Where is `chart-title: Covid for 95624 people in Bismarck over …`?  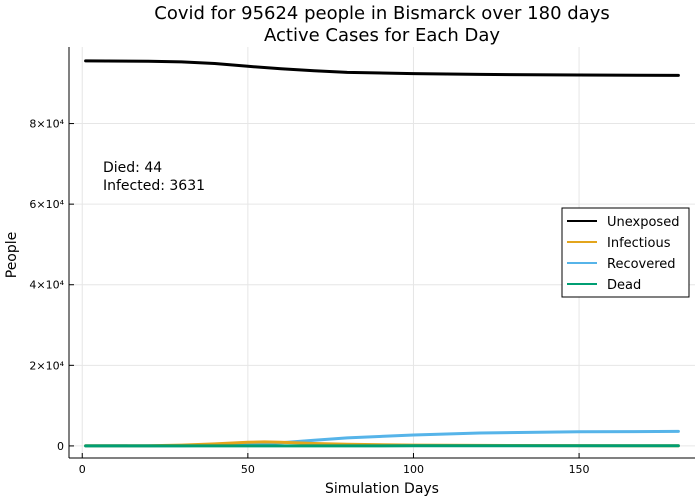 chart-title: Covid for 95624 people in Bismarck over … is located at coordinates (381, 13).